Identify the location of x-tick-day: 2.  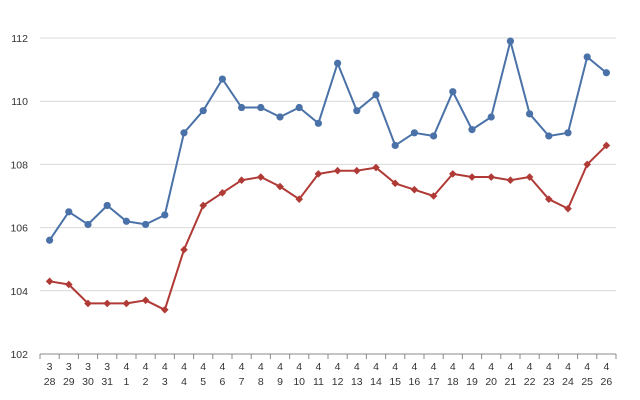
(146, 382).